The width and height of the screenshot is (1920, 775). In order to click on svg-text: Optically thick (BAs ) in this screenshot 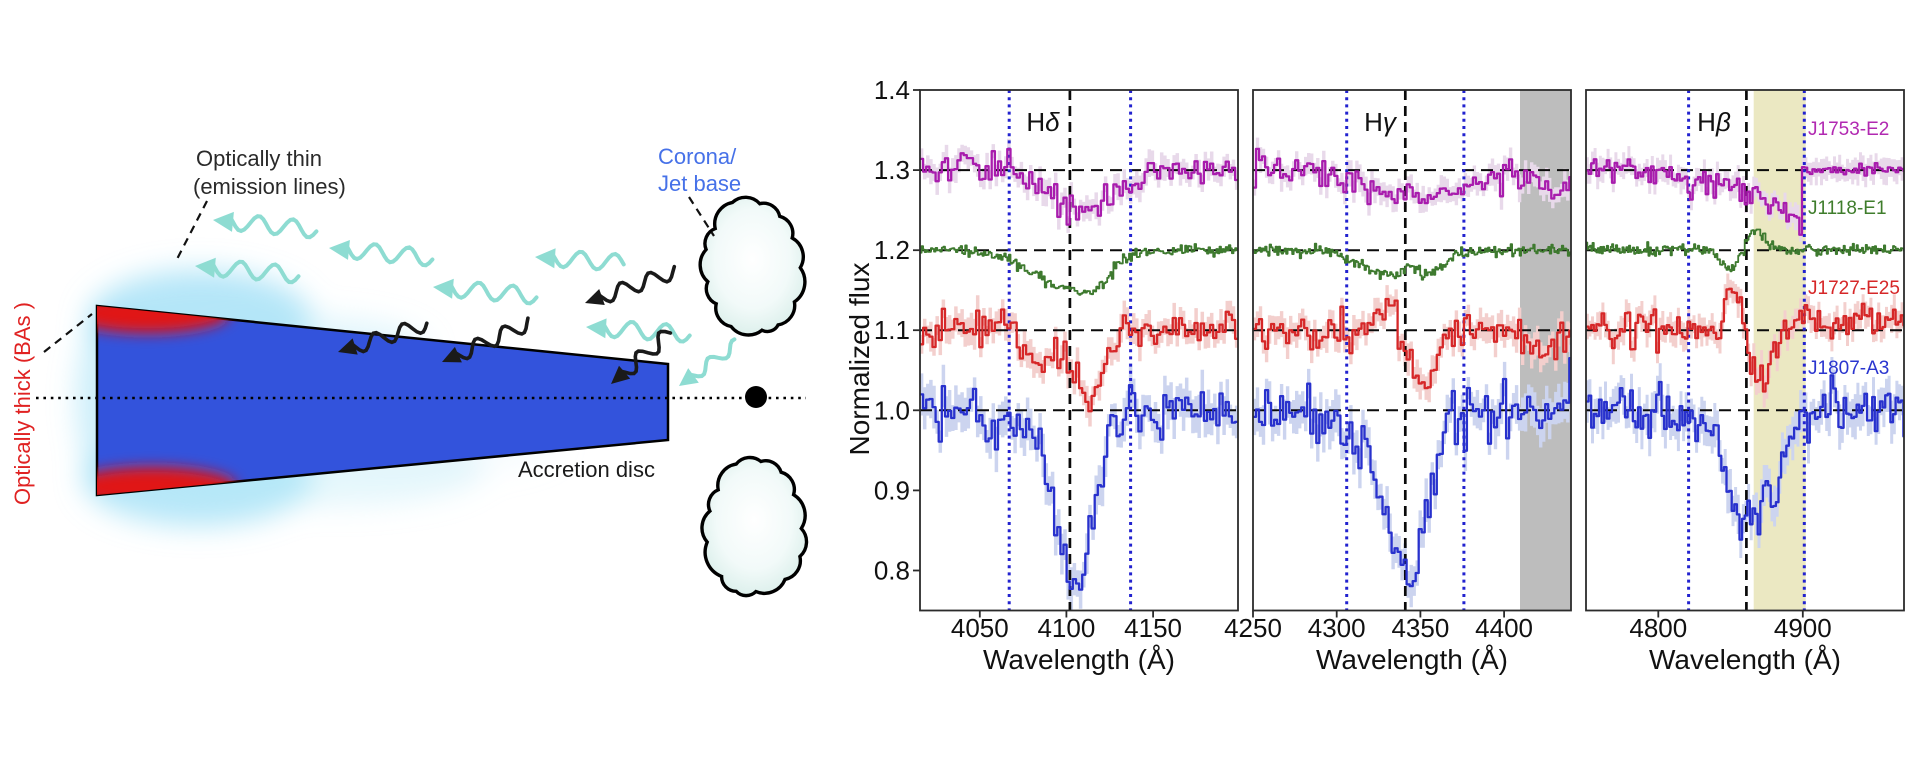, I will do `click(22, 403)`.